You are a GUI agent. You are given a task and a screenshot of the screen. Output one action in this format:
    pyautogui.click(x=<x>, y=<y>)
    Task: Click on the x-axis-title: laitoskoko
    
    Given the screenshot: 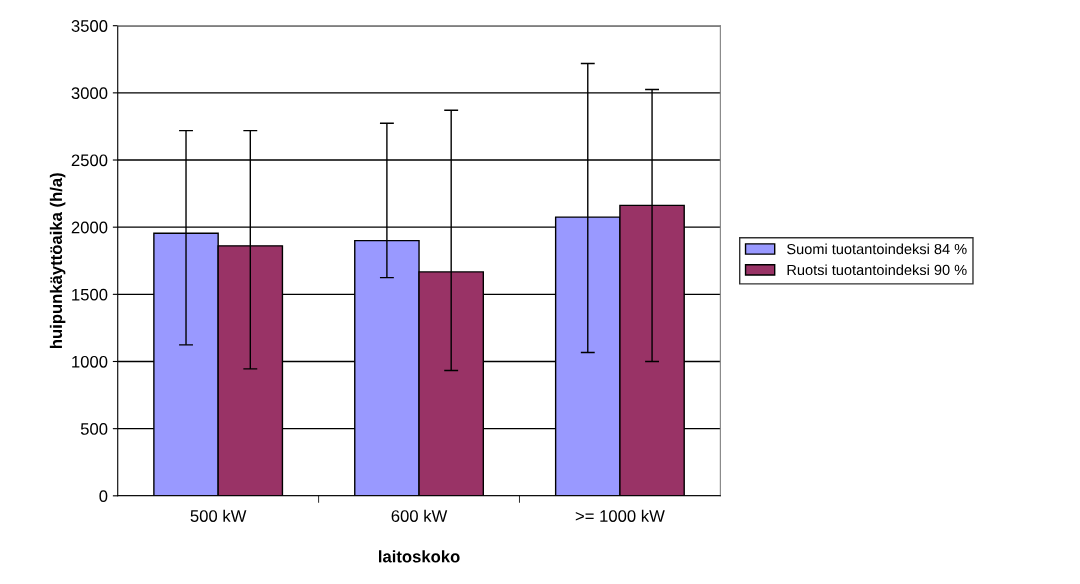 What is the action you would take?
    pyautogui.click(x=419, y=556)
    